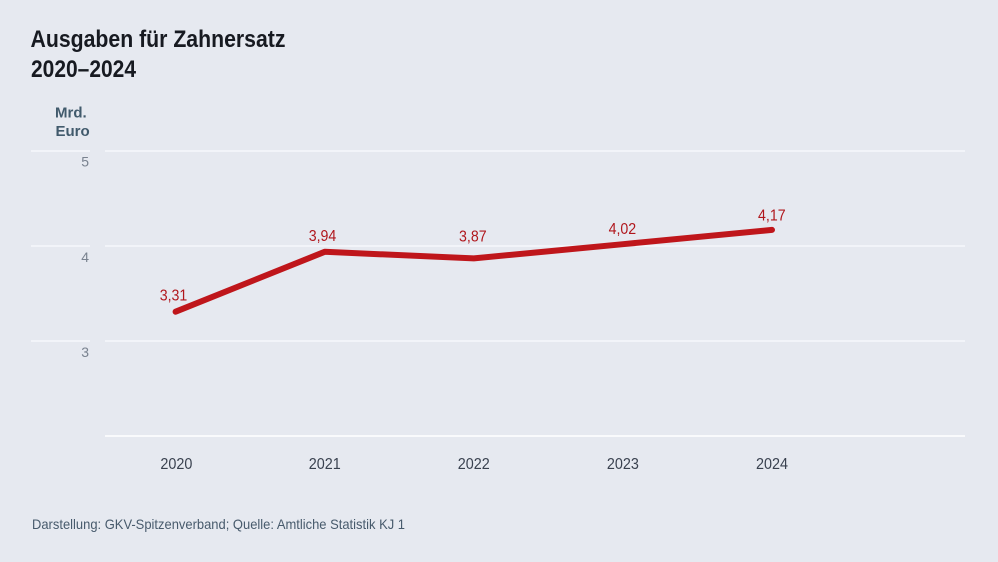 This screenshot has width=998, height=562. Describe the element at coordinates (473, 236) in the screenshot. I see `svg-text: 3,87` at that location.